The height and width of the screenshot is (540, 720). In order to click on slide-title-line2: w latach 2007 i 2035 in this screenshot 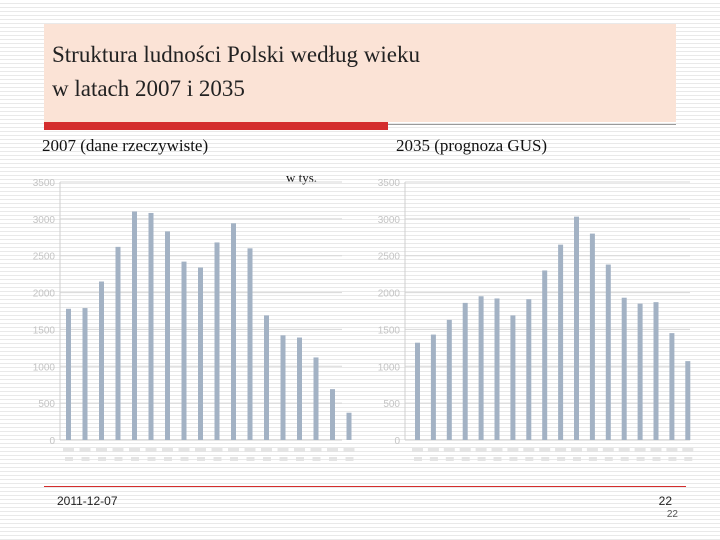, I will do `click(148, 88)`.